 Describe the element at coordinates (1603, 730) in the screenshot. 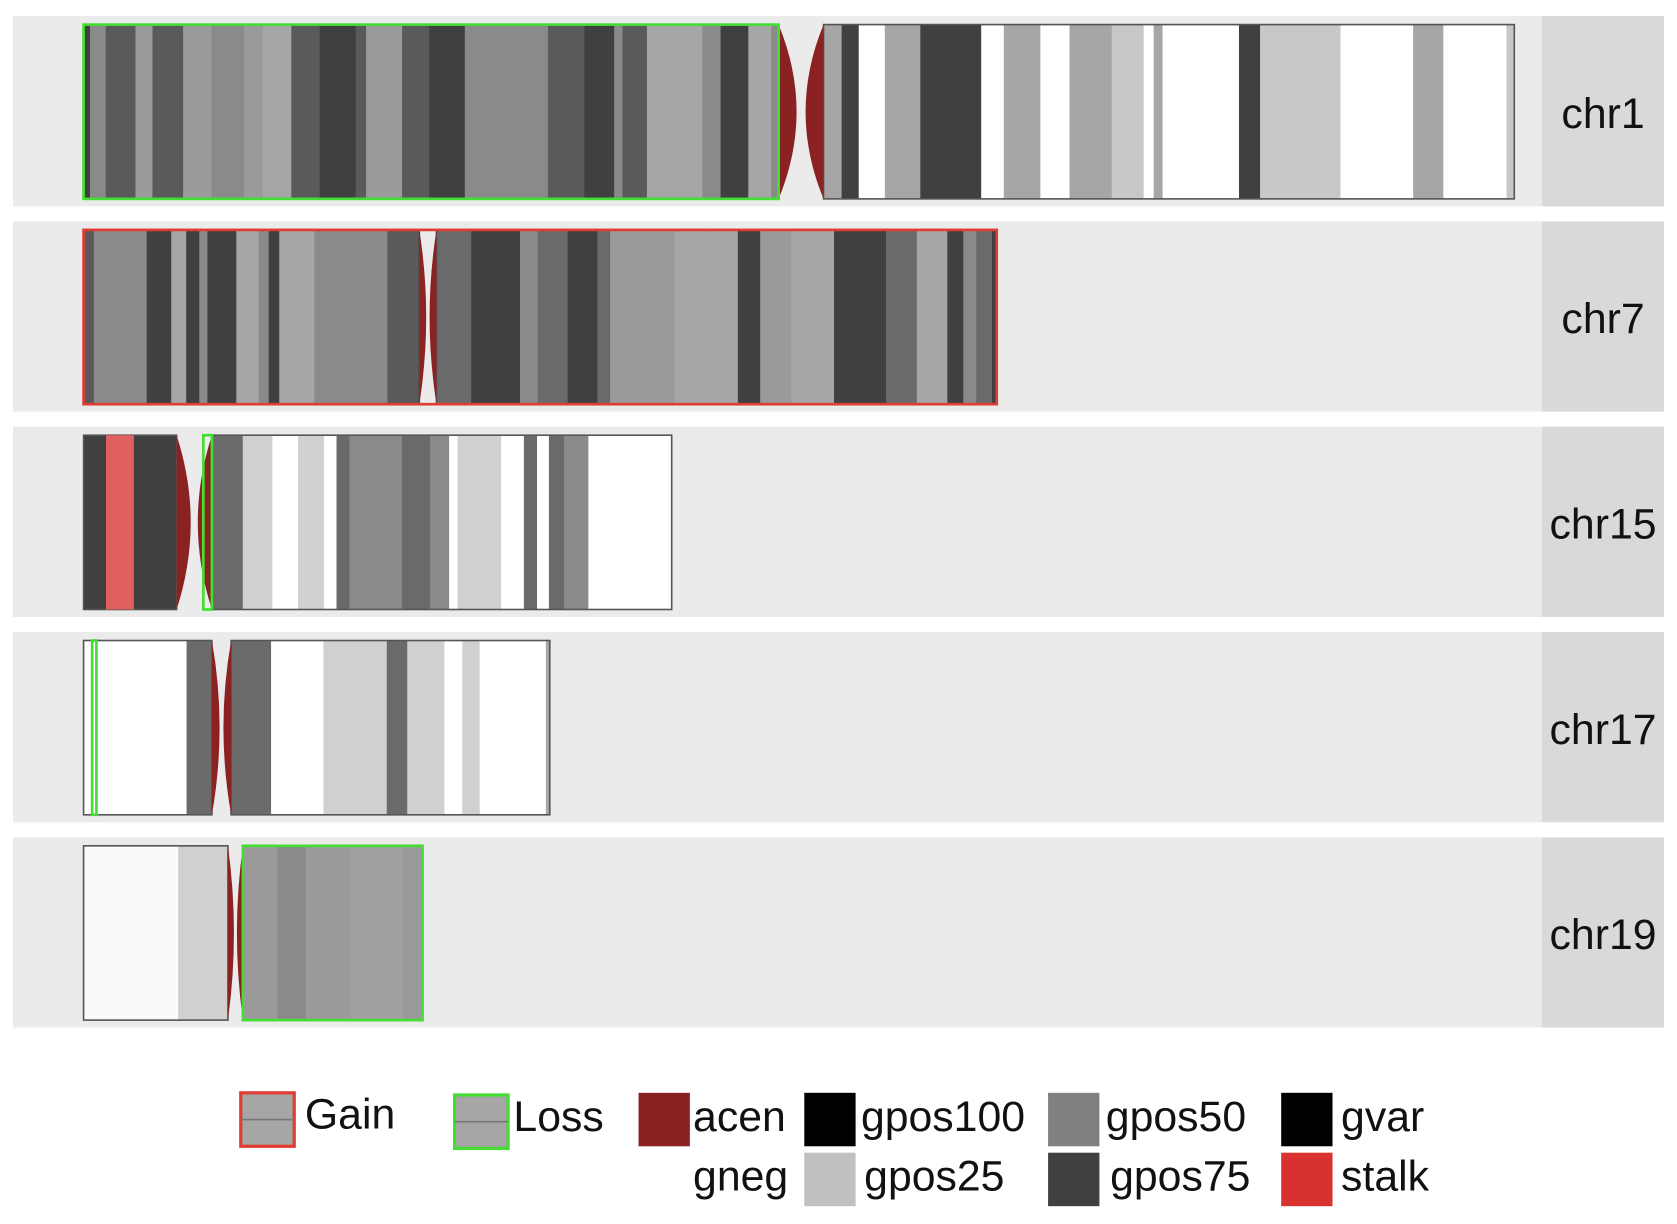

I see `panel-label: chr17` at that location.